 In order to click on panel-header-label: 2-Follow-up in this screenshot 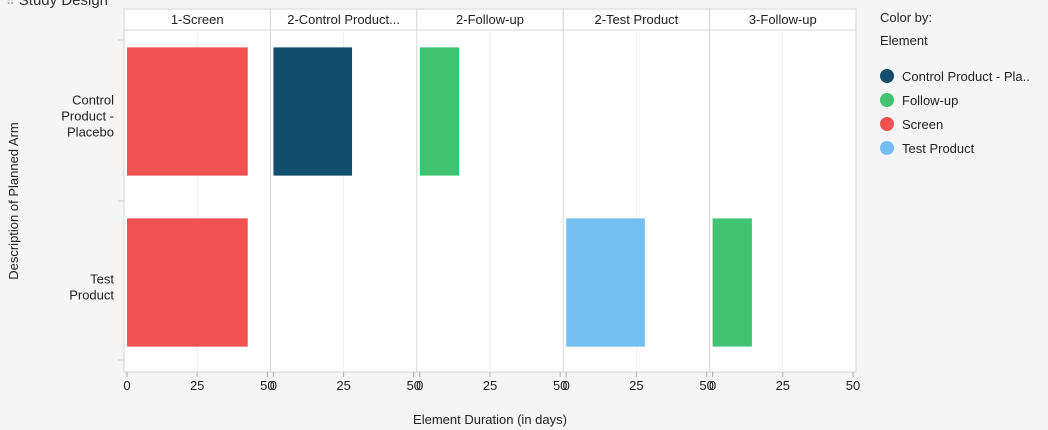, I will do `click(490, 19)`.